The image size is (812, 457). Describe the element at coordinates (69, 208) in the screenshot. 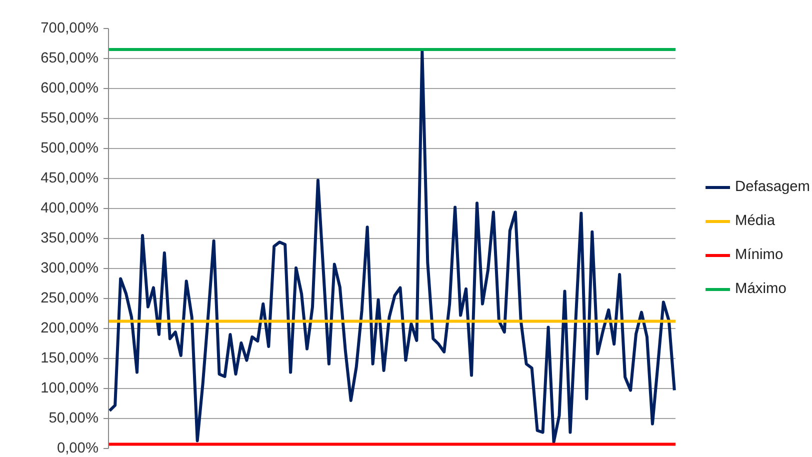

I see `y-tick-label: 400,00%` at that location.